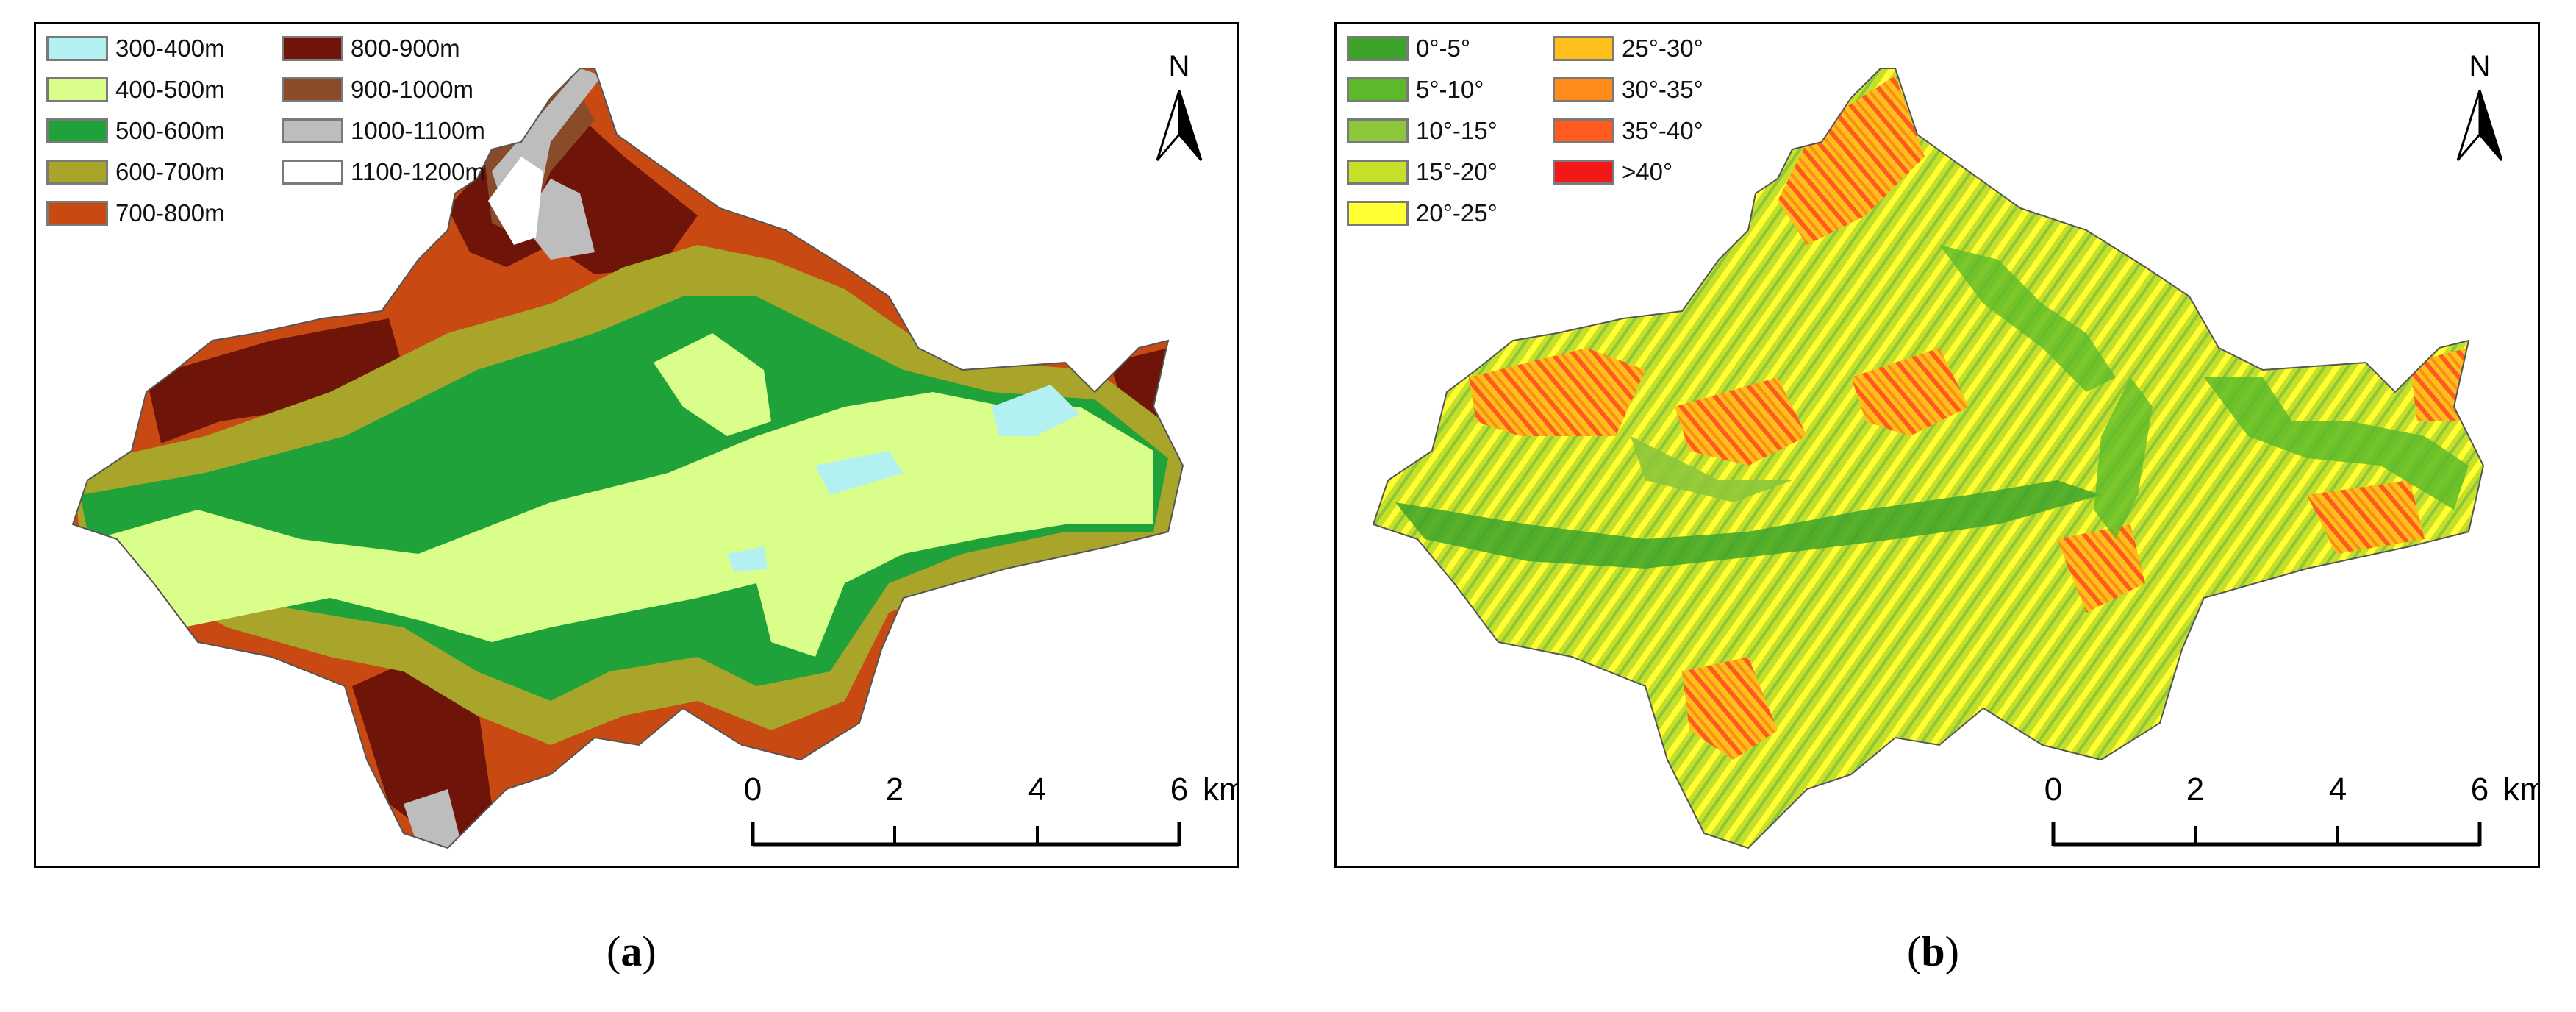 The height and width of the screenshot is (1012, 2576). I want to click on slope-zone-steep-north, so click(1851, 160).